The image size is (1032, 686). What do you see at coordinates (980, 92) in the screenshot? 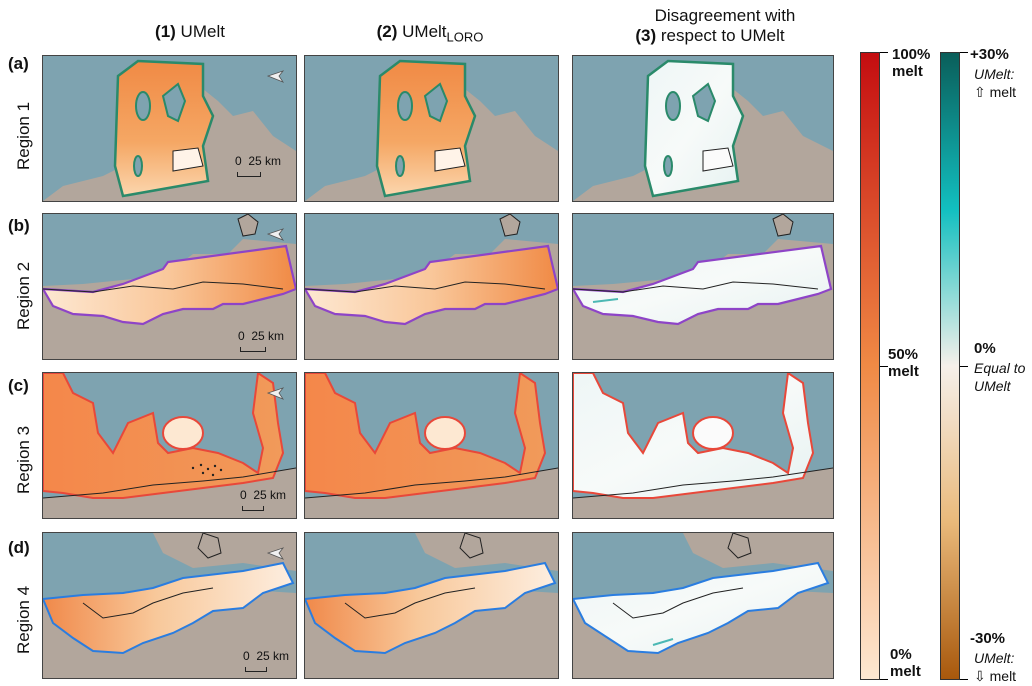
I see `up-arrow-icon: ⇧` at bounding box center [980, 92].